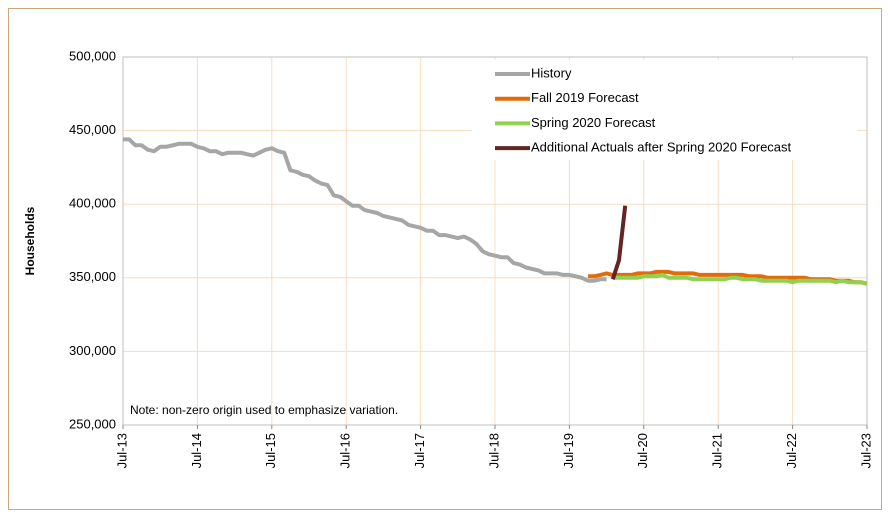 The height and width of the screenshot is (522, 890). Describe the element at coordinates (585, 97) in the screenshot. I see `legend-label: Fall 2019 Forecast` at that location.